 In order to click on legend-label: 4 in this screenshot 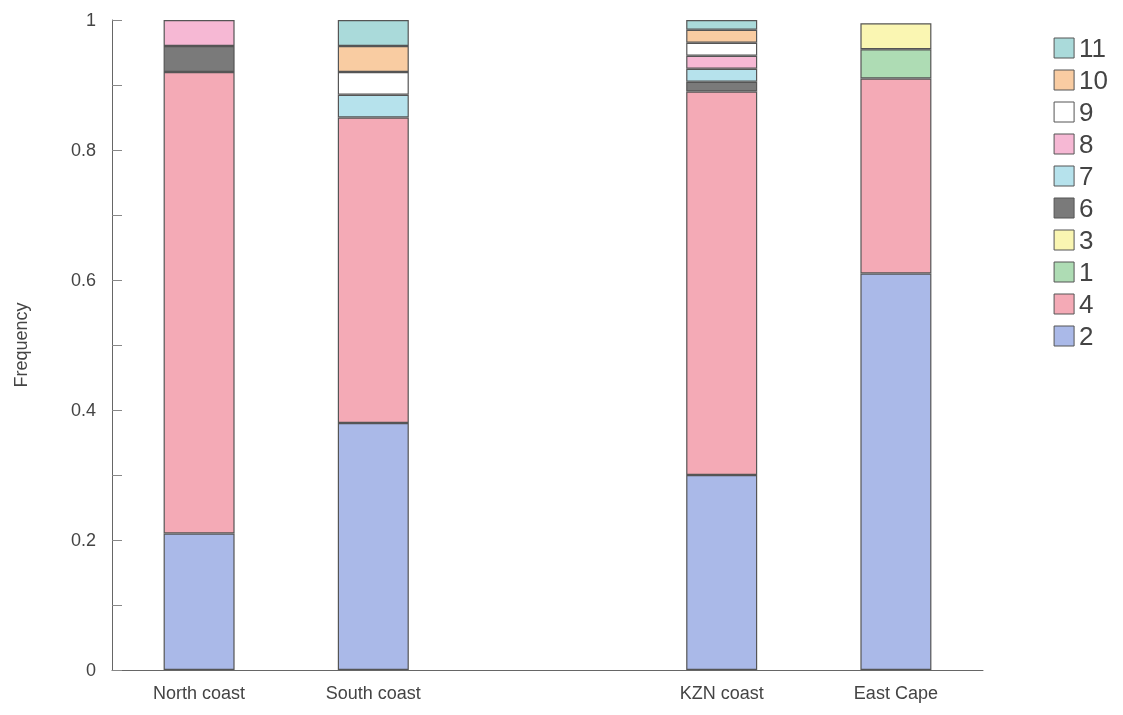, I will do `click(1086, 304)`.